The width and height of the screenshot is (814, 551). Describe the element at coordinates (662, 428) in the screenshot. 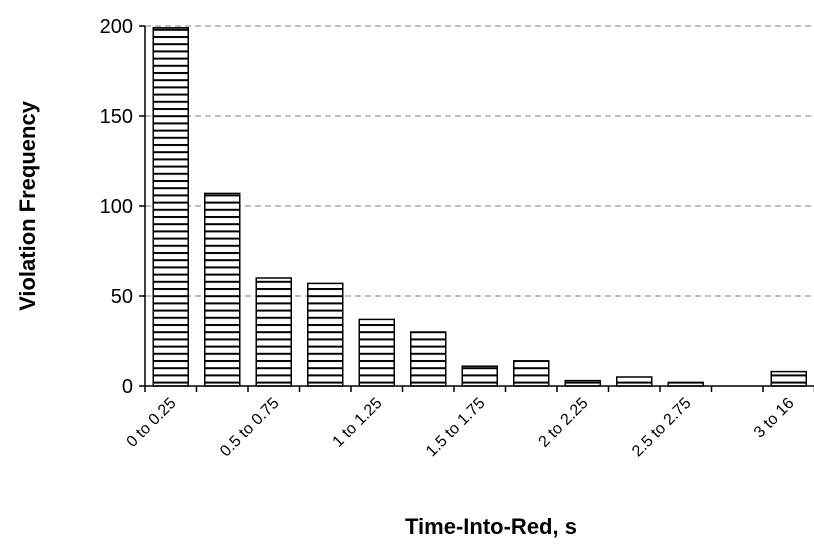

I see `x-tick-label: 2.5 to 2.75` at that location.